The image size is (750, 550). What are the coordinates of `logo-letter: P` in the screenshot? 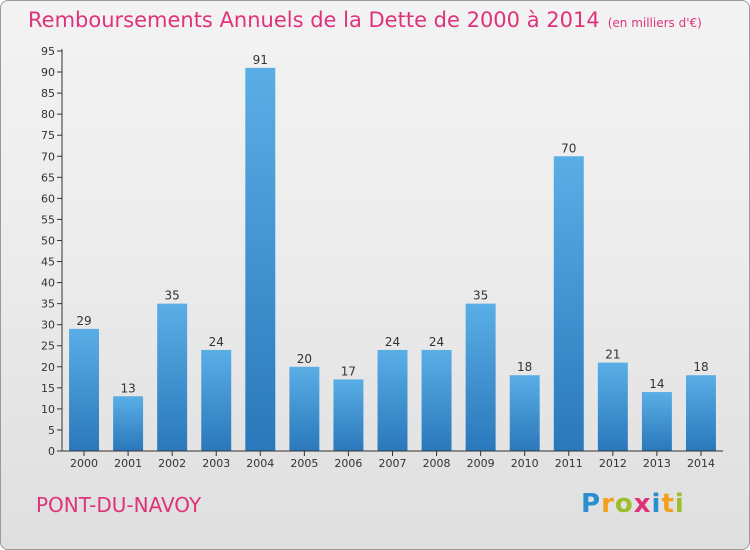 It's located at (591, 504).